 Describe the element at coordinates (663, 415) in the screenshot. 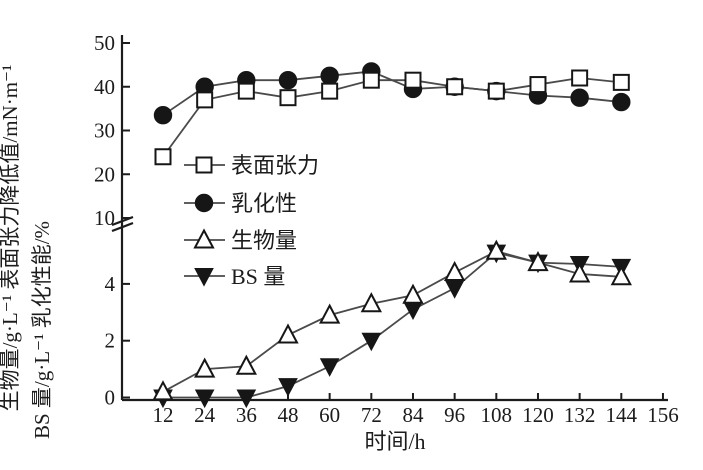

I see `x-tick-label: 156` at that location.